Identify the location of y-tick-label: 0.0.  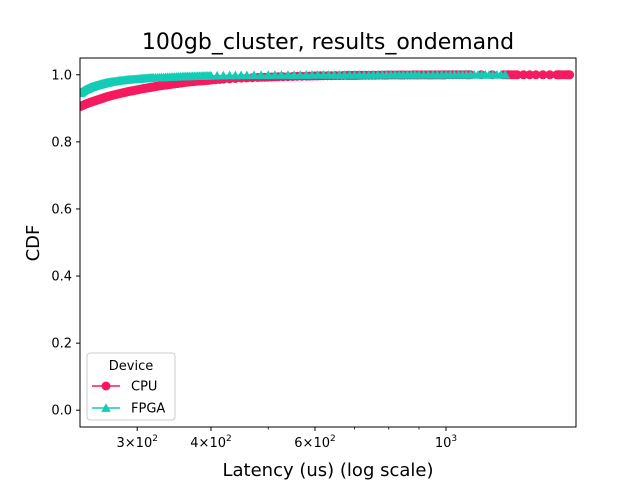
(61, 411).